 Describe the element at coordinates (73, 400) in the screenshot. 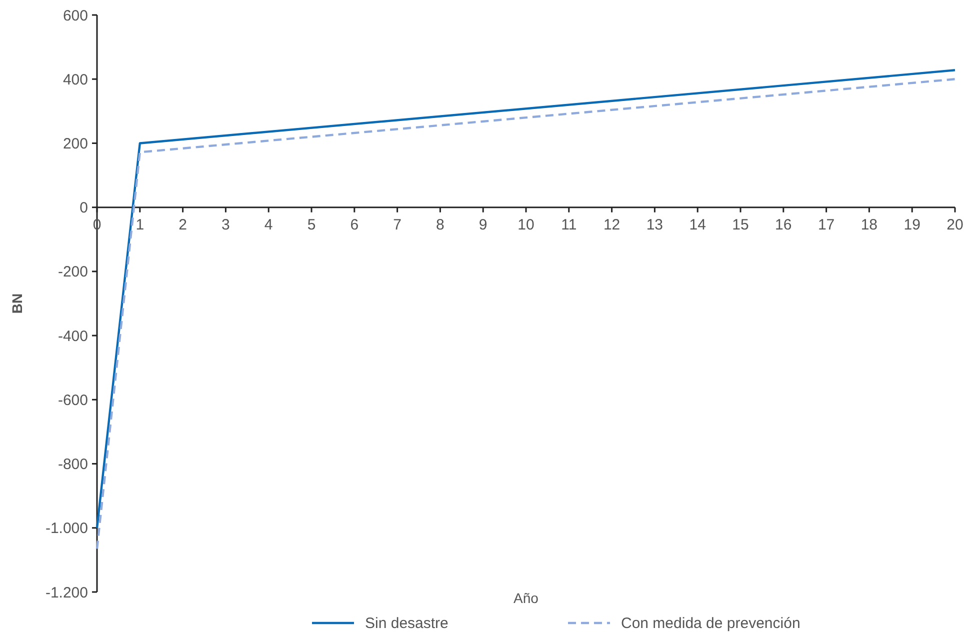

I see `y-tick-label: -600` at that location.